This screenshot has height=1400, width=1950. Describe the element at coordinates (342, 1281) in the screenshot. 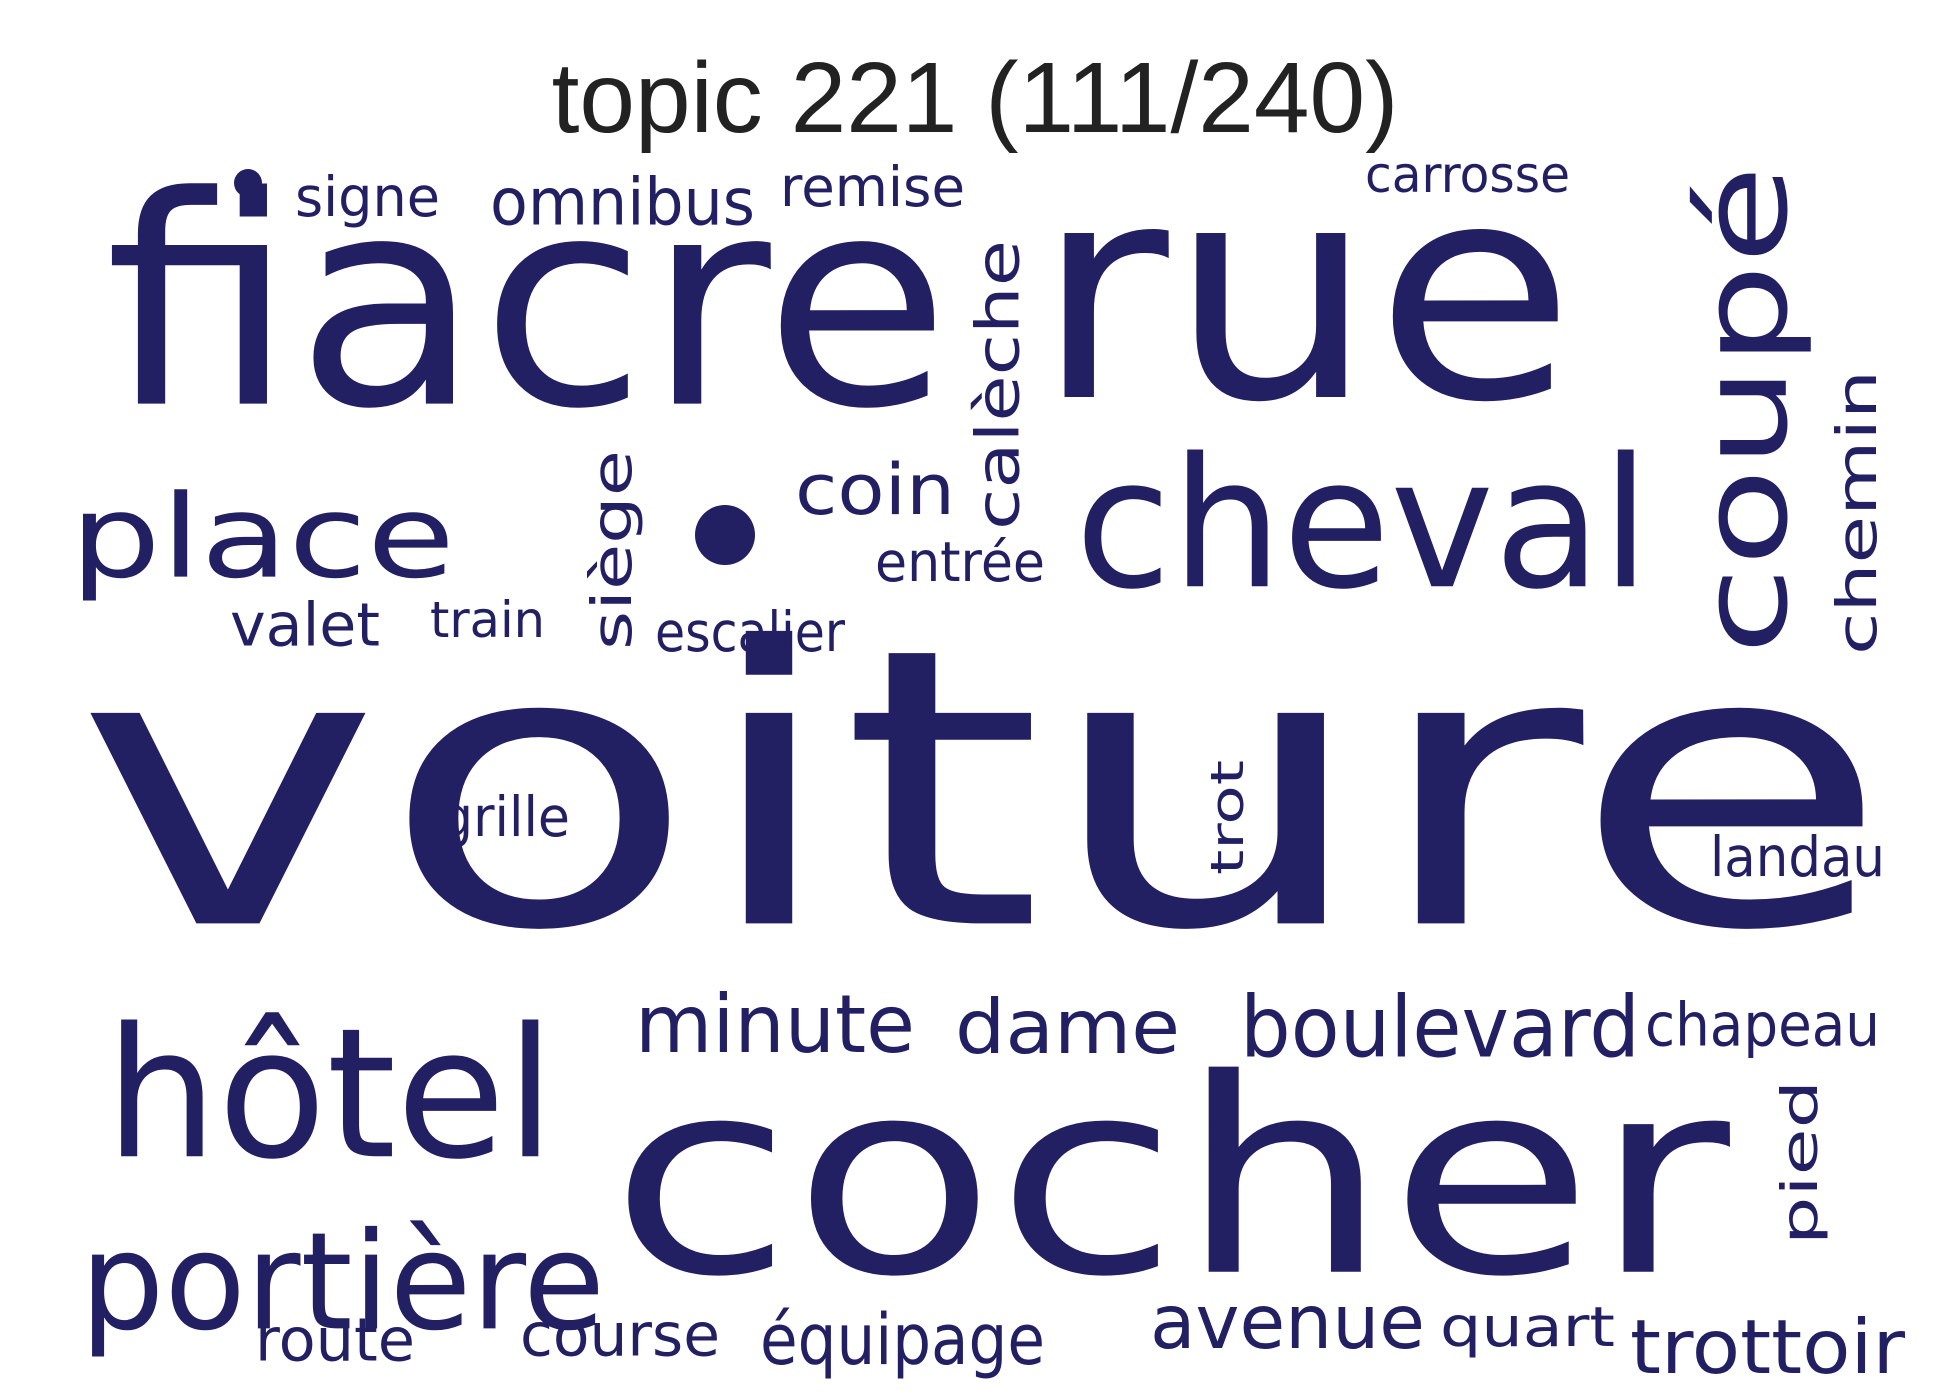

I see `word-portiere: portière` at that location.